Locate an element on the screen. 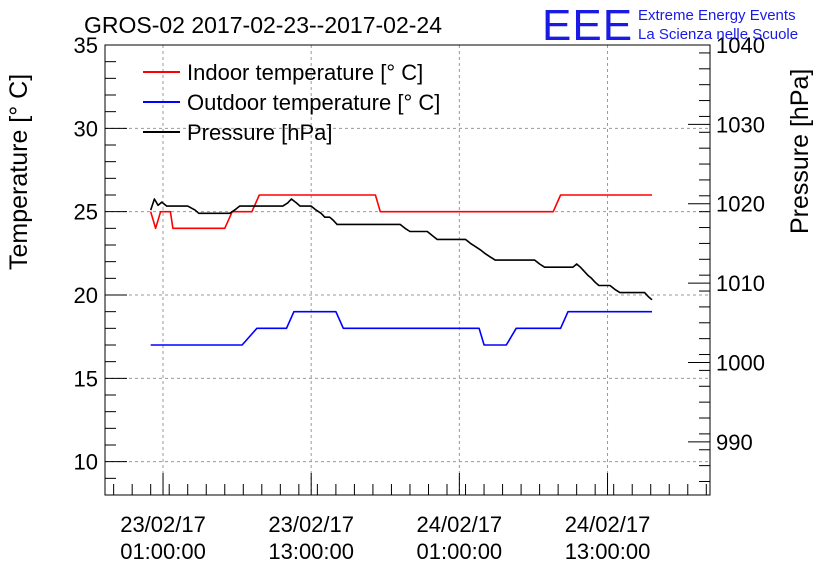  y2-tick-label: 1010 is located at coordinates (740, 283).